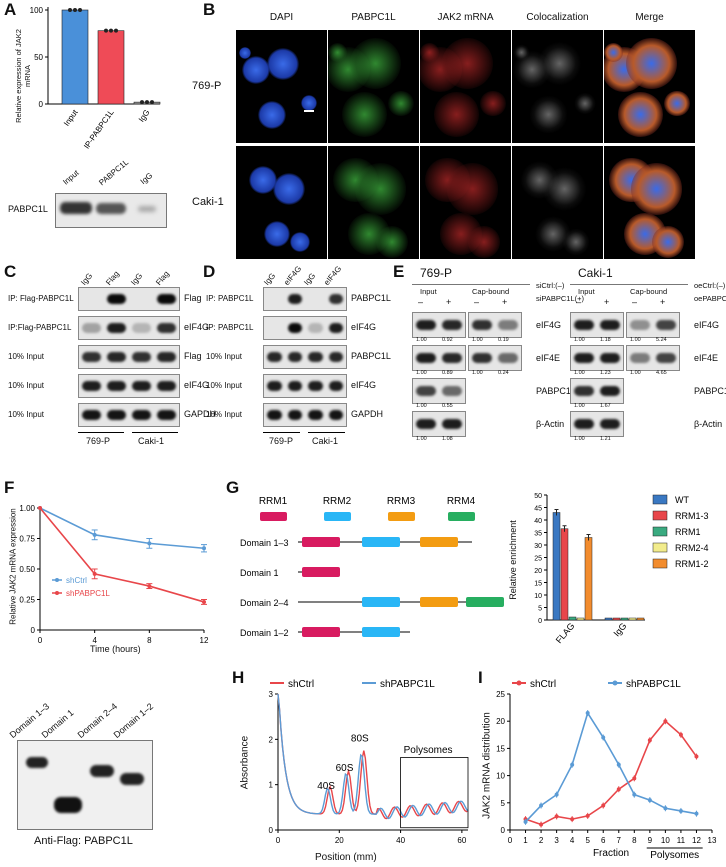 This screenshot has height=867, width=726. I want to click on chart-g-ytick-label: 10, so click(538, 596).